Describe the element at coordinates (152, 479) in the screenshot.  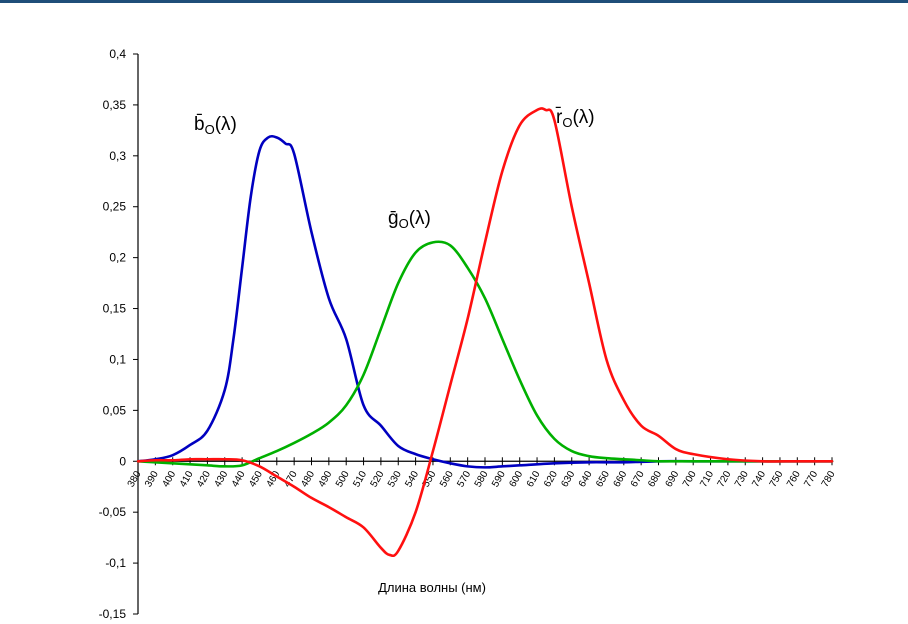
I see `x-tick-label: 390` at that location.